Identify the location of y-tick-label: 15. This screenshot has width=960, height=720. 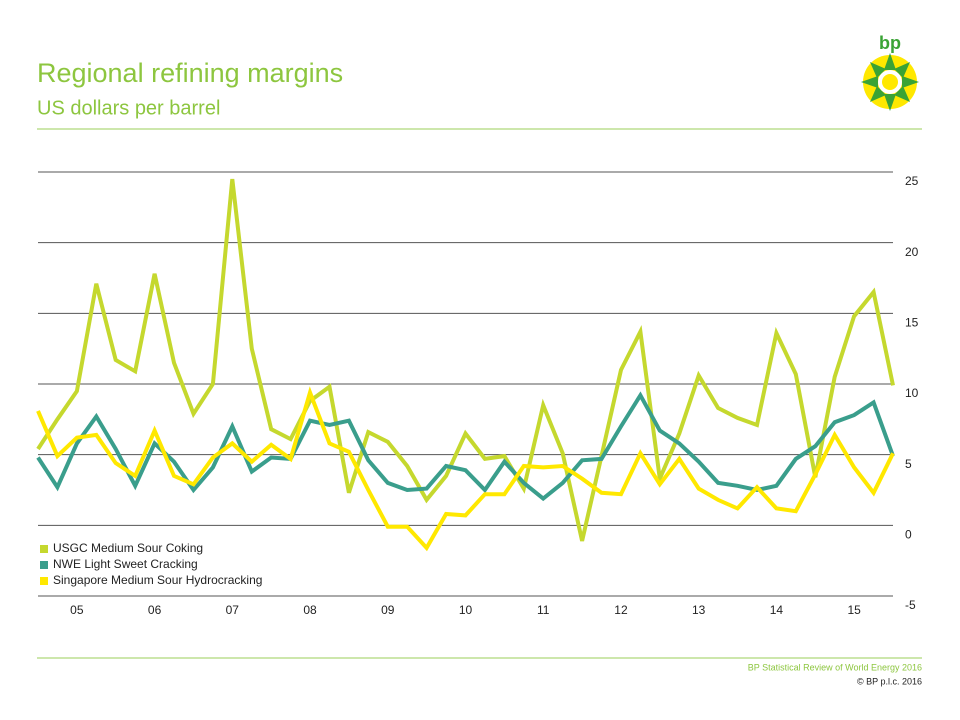
(912, 323).